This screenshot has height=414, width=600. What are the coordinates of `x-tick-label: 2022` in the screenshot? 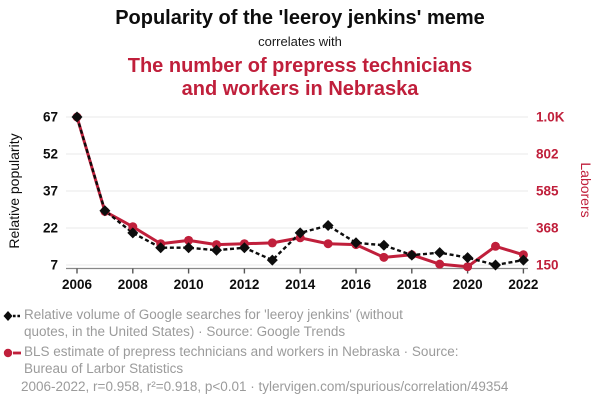 It's located at (523, 284).